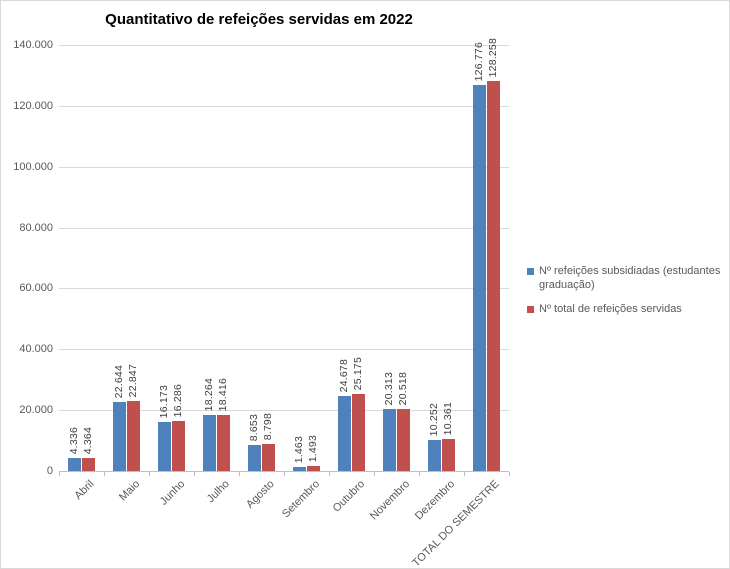 The width and height of the screenshot is (730, 569). What do you see at coordinates (456, 523) in the screenshot?
I see `x-axis-category-label: TOTAL DO SEMESTRE` at bounding box center [456, 523].